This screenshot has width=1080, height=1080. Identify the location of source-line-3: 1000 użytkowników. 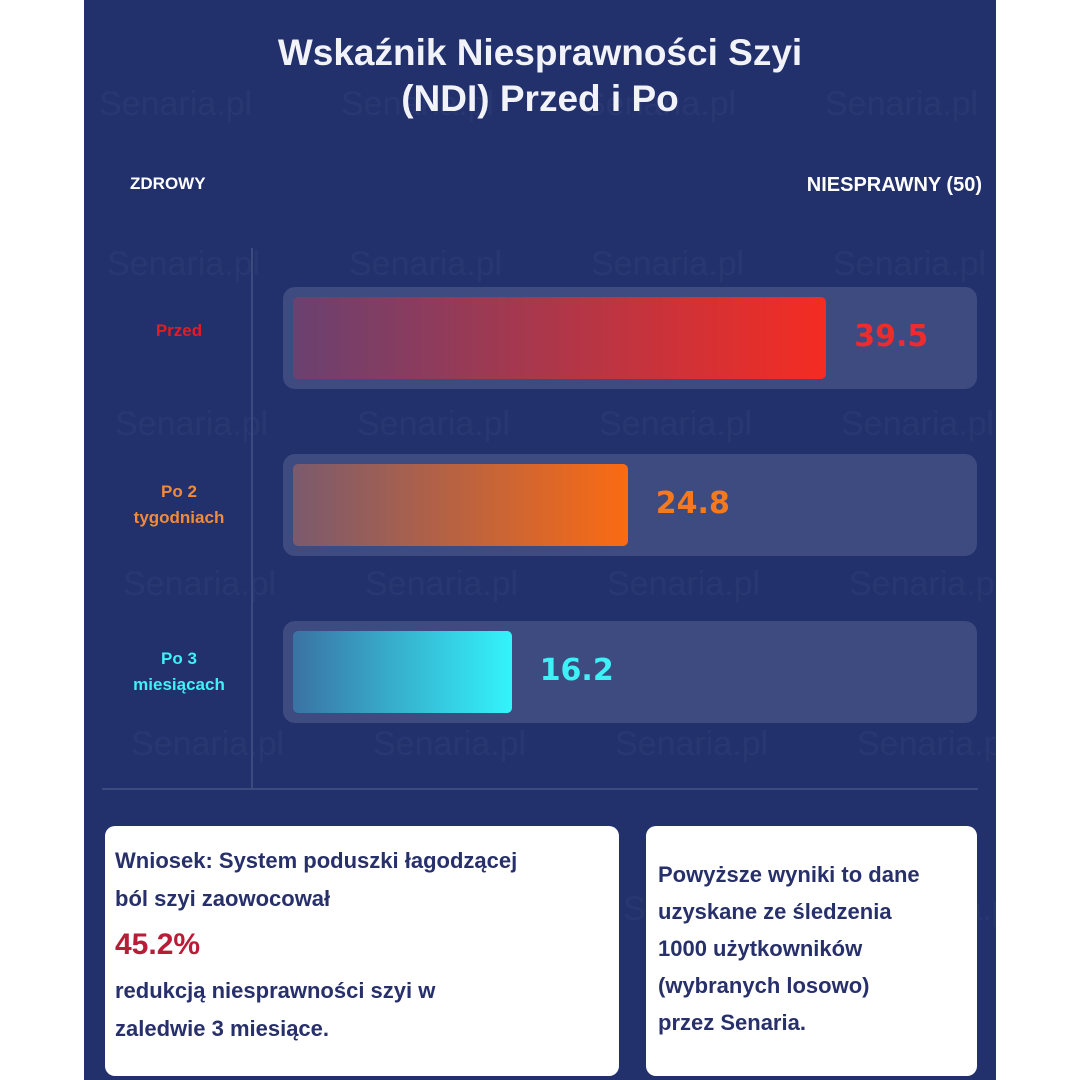
(760, 948).